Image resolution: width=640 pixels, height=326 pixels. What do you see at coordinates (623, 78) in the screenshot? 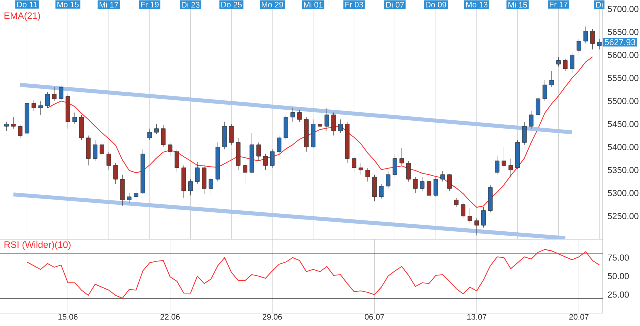
I see `y-tick-label: 5550.00` at bounding box center [623, 78].